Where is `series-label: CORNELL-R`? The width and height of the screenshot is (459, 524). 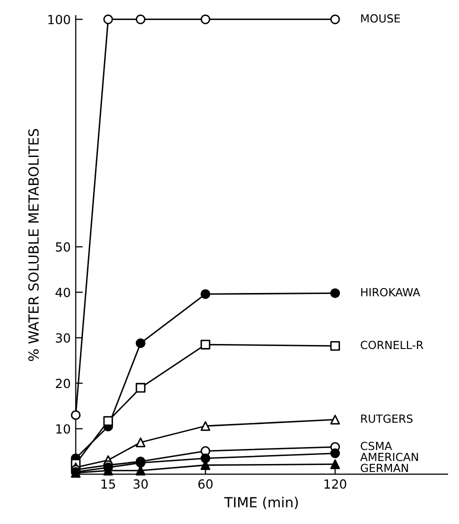 series-label: CORNELL-R is located at coordinates (392, 345).